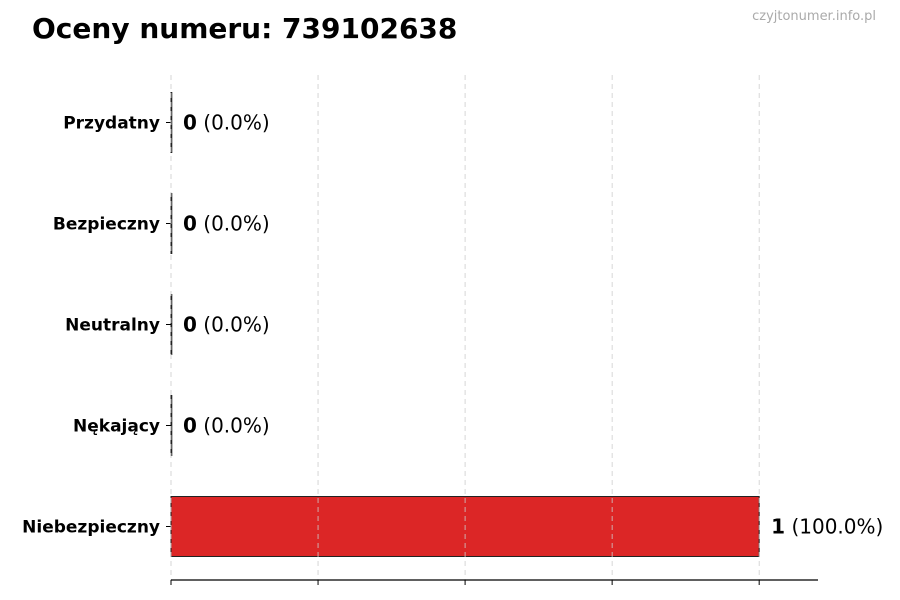 The image size is (900, 600). I want to click on category-label: Neutralny, so click(112, 326).